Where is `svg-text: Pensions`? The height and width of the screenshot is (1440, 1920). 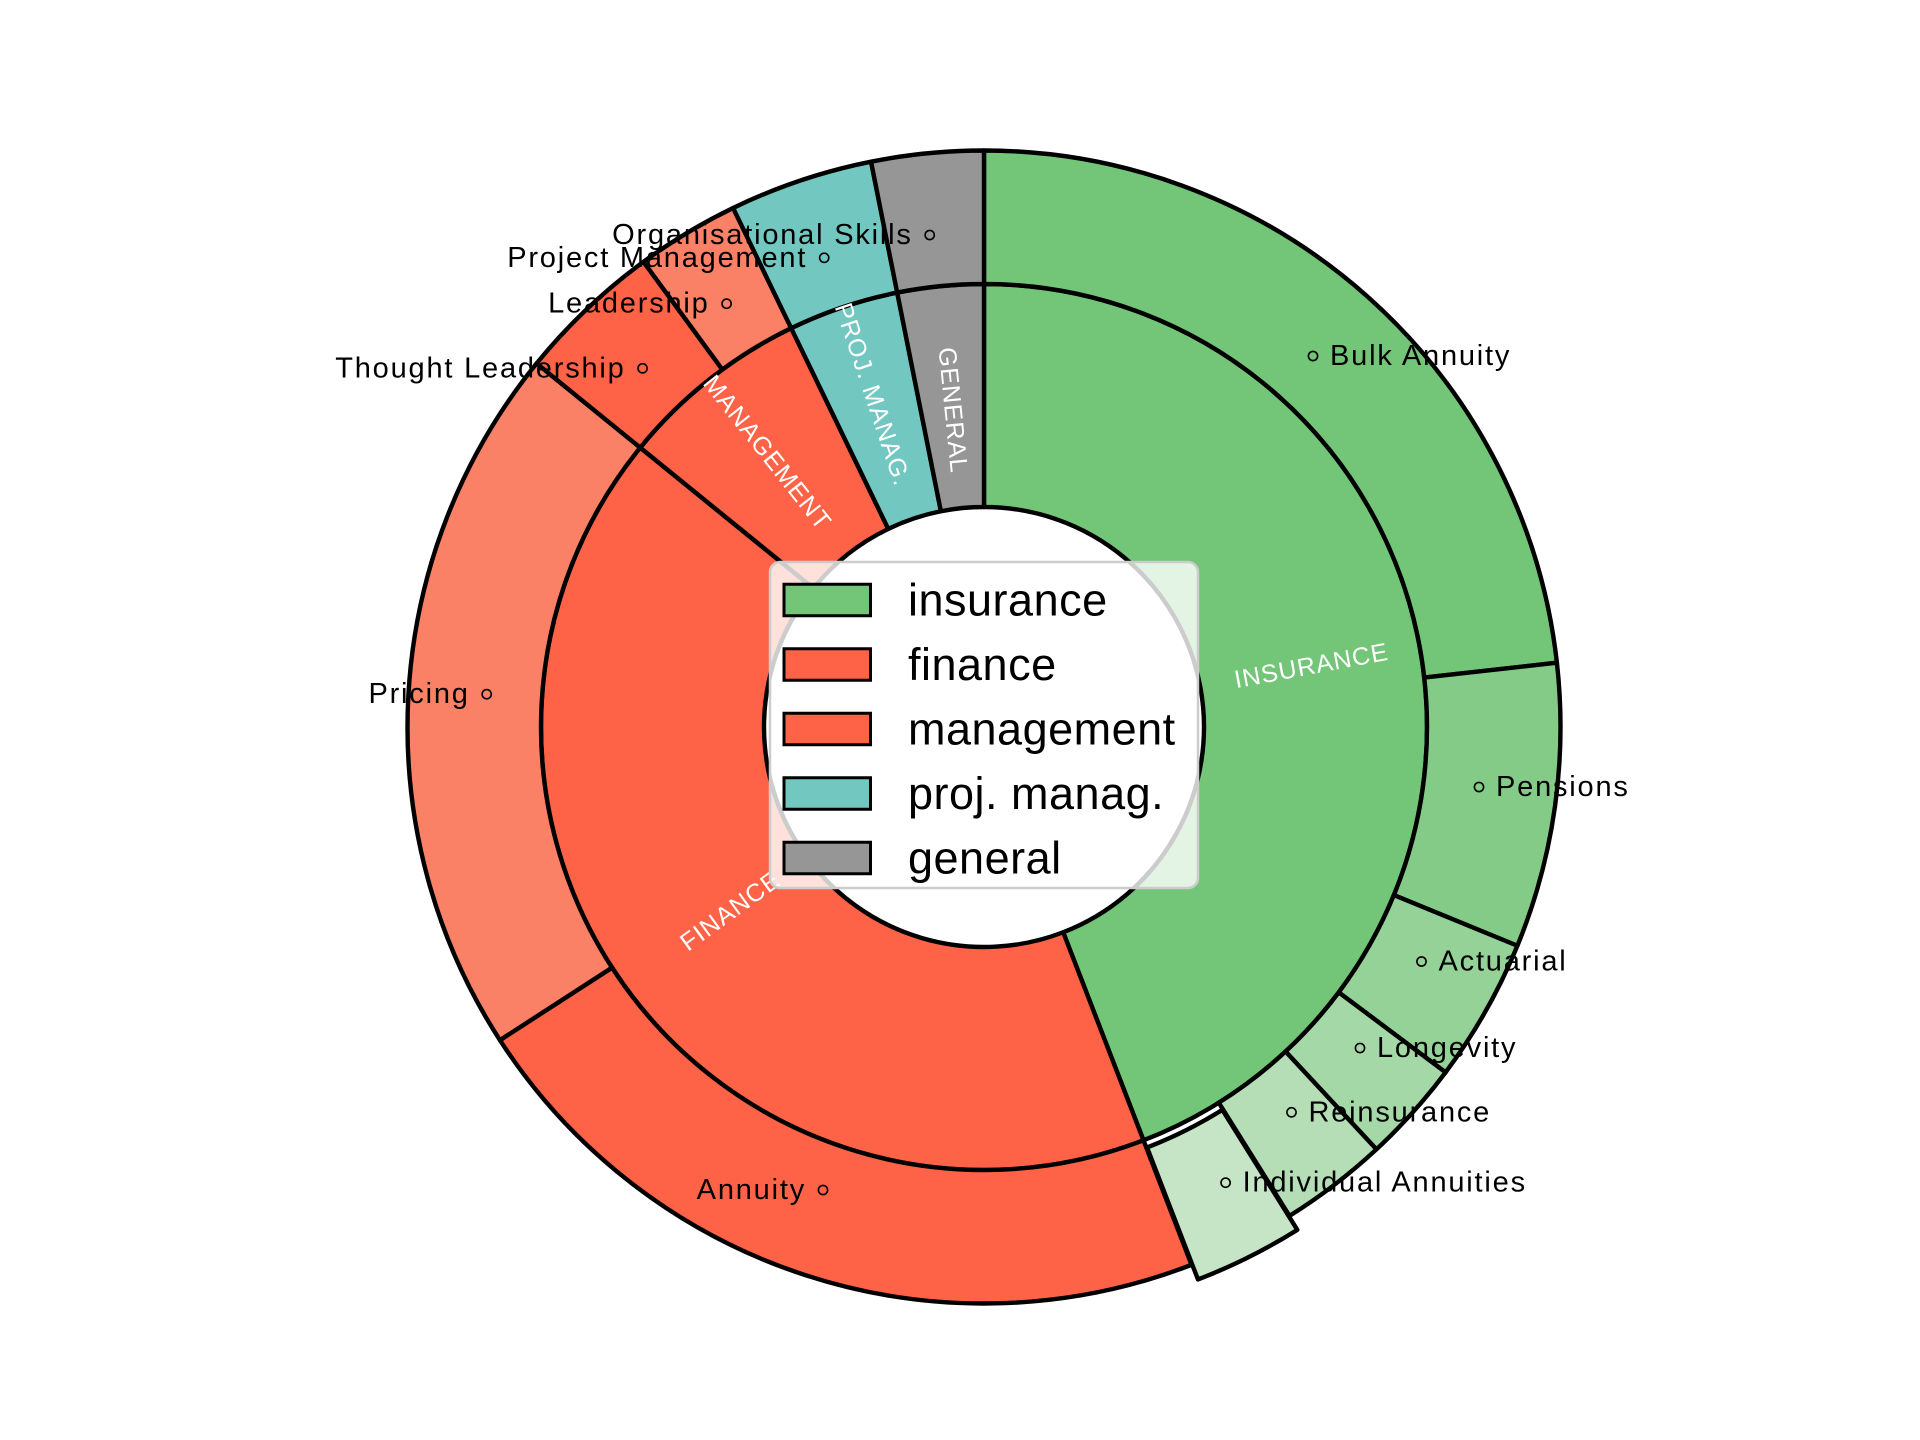 svg-text: Pensions is located at coordinates (1563, 787).